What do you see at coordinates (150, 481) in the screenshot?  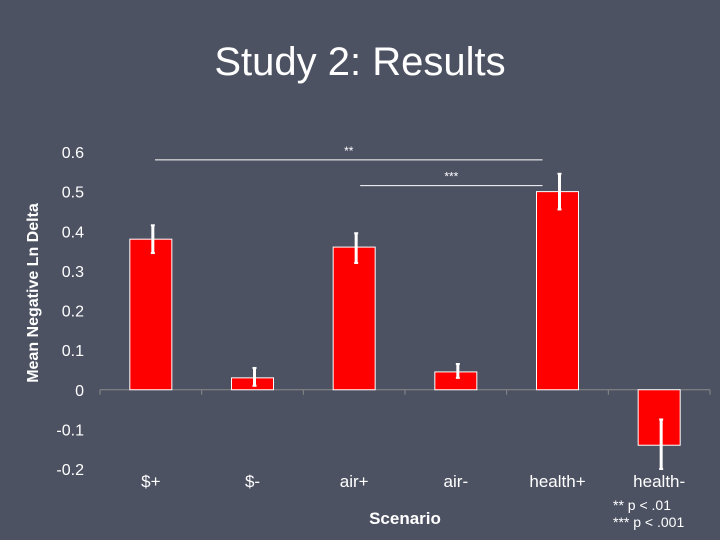 I see `x-tick-label: $+` at bounding box center [150, 481].